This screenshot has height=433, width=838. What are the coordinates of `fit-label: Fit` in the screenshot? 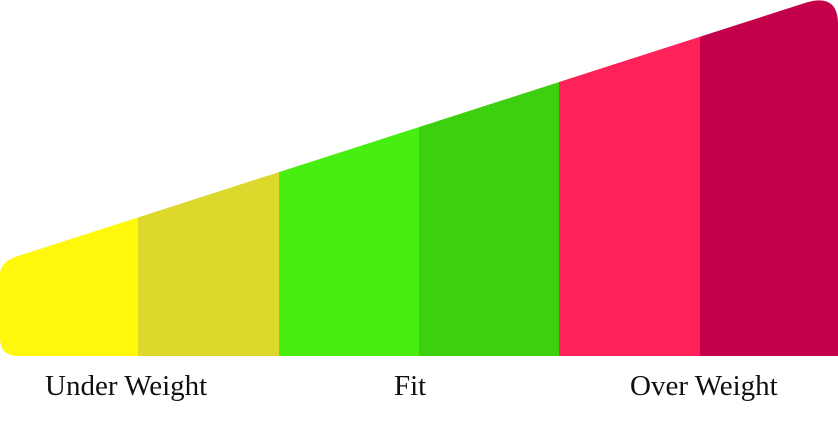 It's located at (410, 386).